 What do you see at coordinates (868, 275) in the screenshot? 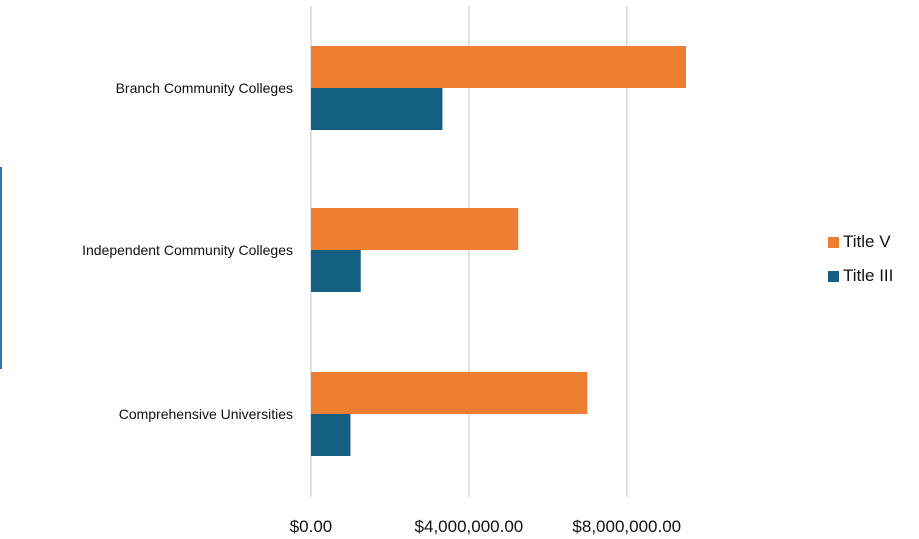
I see `legend-label: Title III` at bounding box center [868, 275].